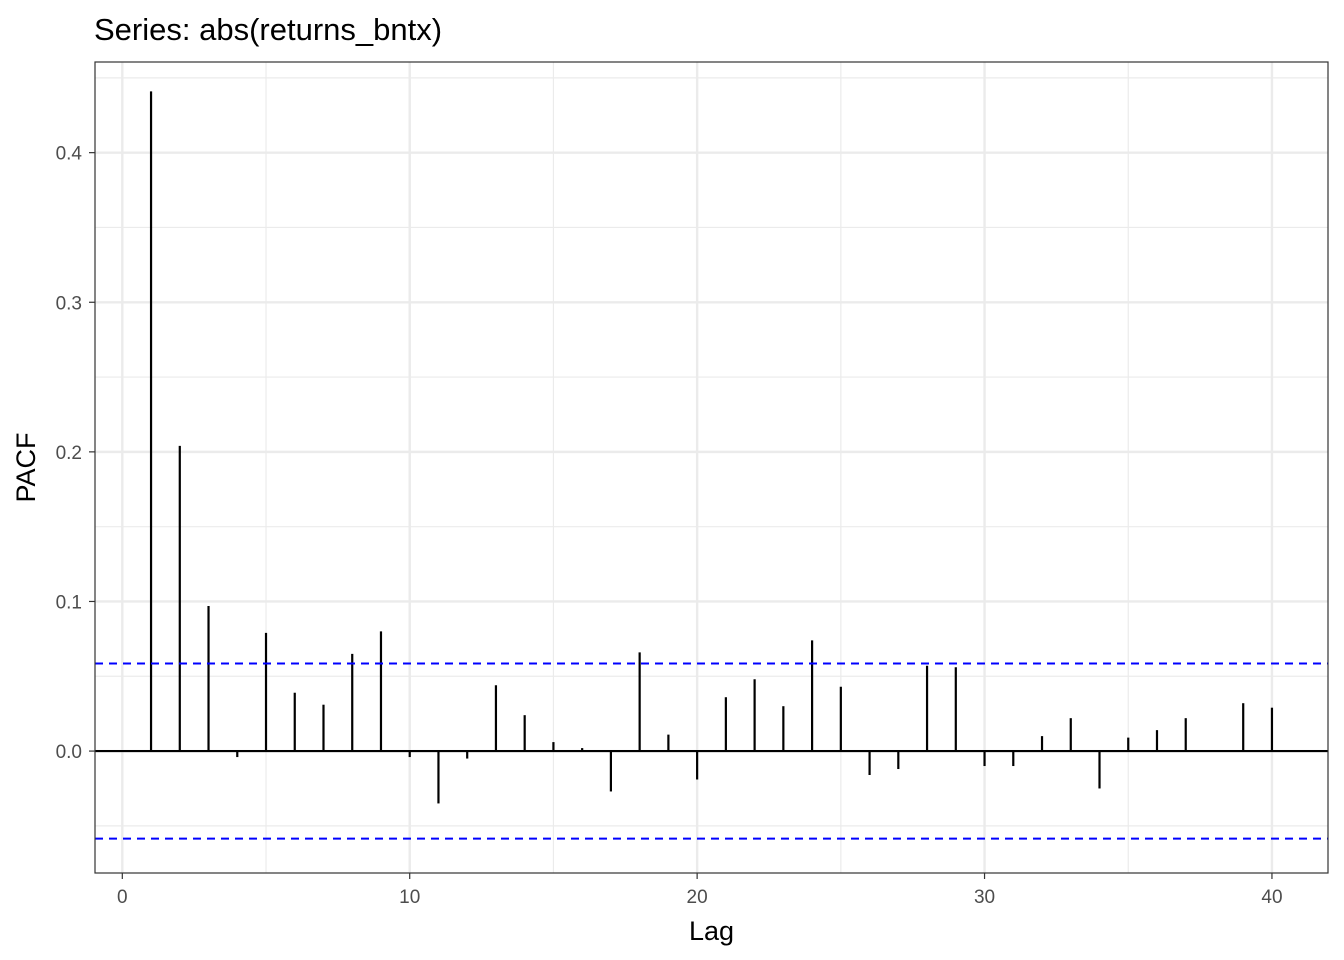 The width and height of the screenshot is (1344, 960). Describe the element at coordinates (26, 467) in the screenshot. I see `y-axis-title: PACF` at that location.